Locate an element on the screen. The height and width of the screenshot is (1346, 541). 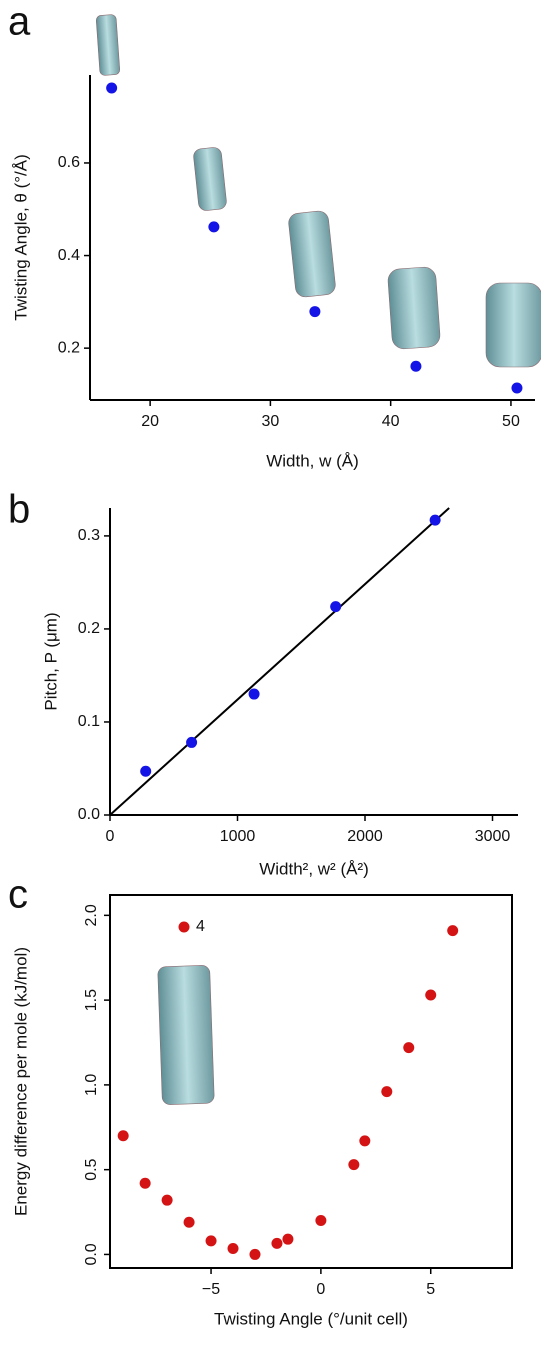
panel-label: a is located at coordinates (19, 22).